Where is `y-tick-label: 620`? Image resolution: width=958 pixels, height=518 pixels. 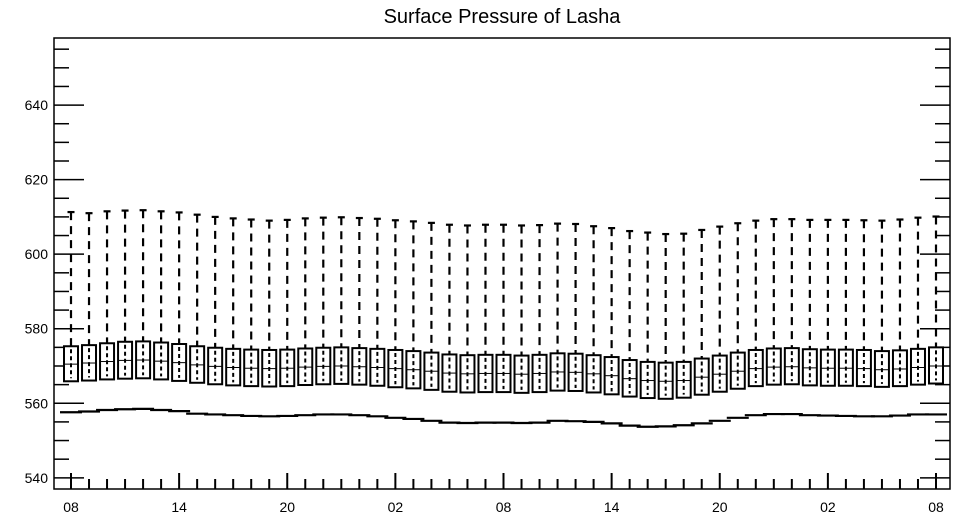 y-tick-label: 620 is located at coordinates (37, 180).